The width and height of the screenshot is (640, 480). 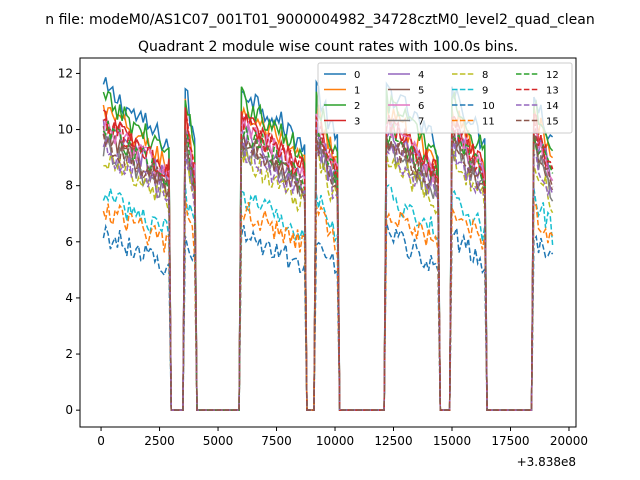 I want to click on legend-label: 10, so click(x=488, y=106).